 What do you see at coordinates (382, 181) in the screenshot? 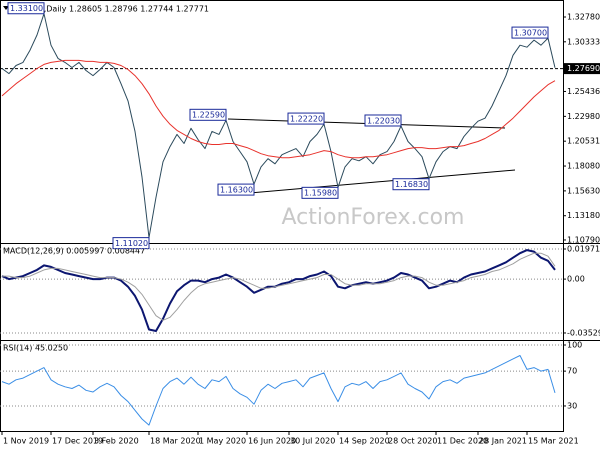
I see `trendline` at bounding box center [382, 181].